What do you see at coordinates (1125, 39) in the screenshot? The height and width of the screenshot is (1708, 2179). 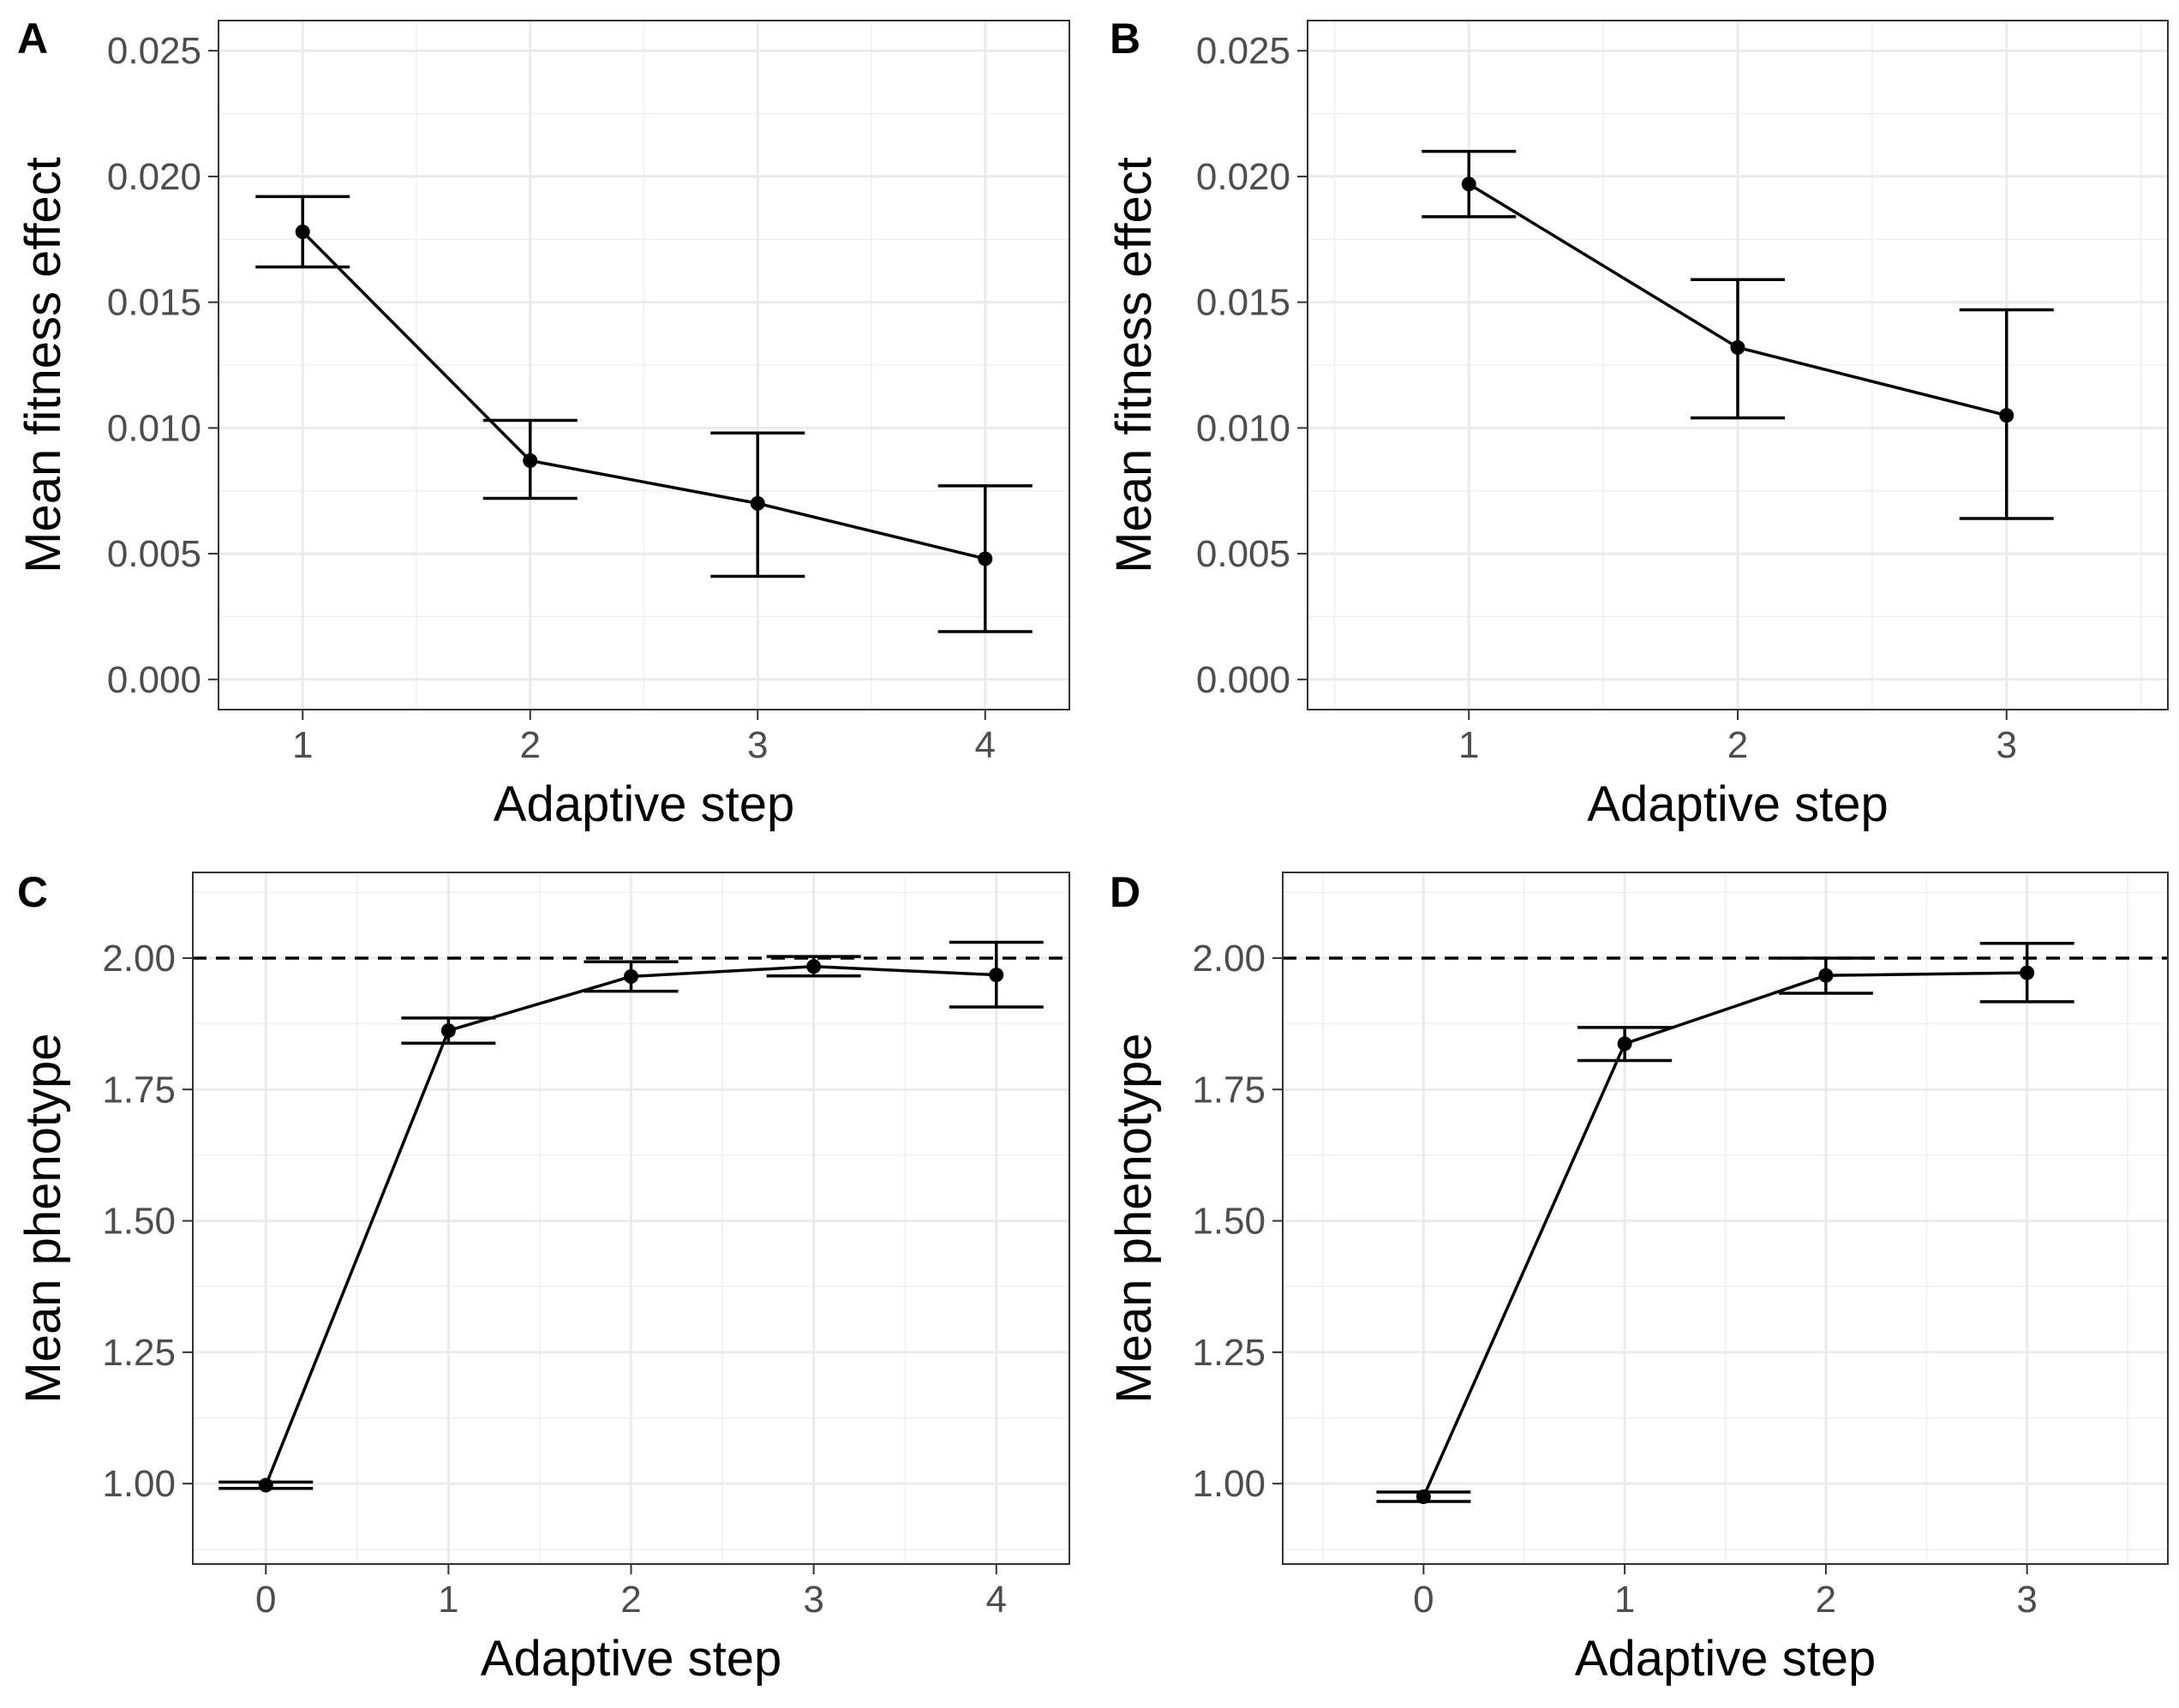 I see `panel-letter: B` at bounding box center [1125, 39].